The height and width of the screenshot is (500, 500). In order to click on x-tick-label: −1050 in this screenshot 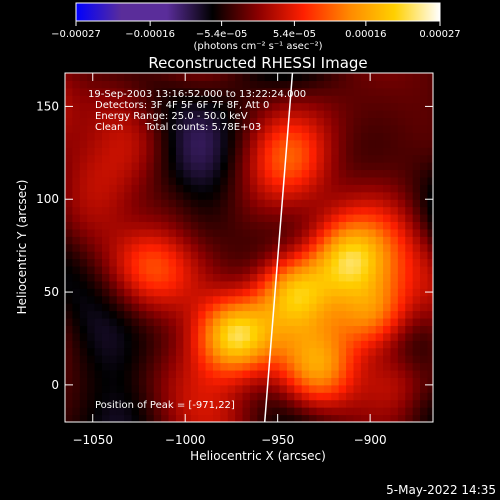, I will do `click(92, 440)`.